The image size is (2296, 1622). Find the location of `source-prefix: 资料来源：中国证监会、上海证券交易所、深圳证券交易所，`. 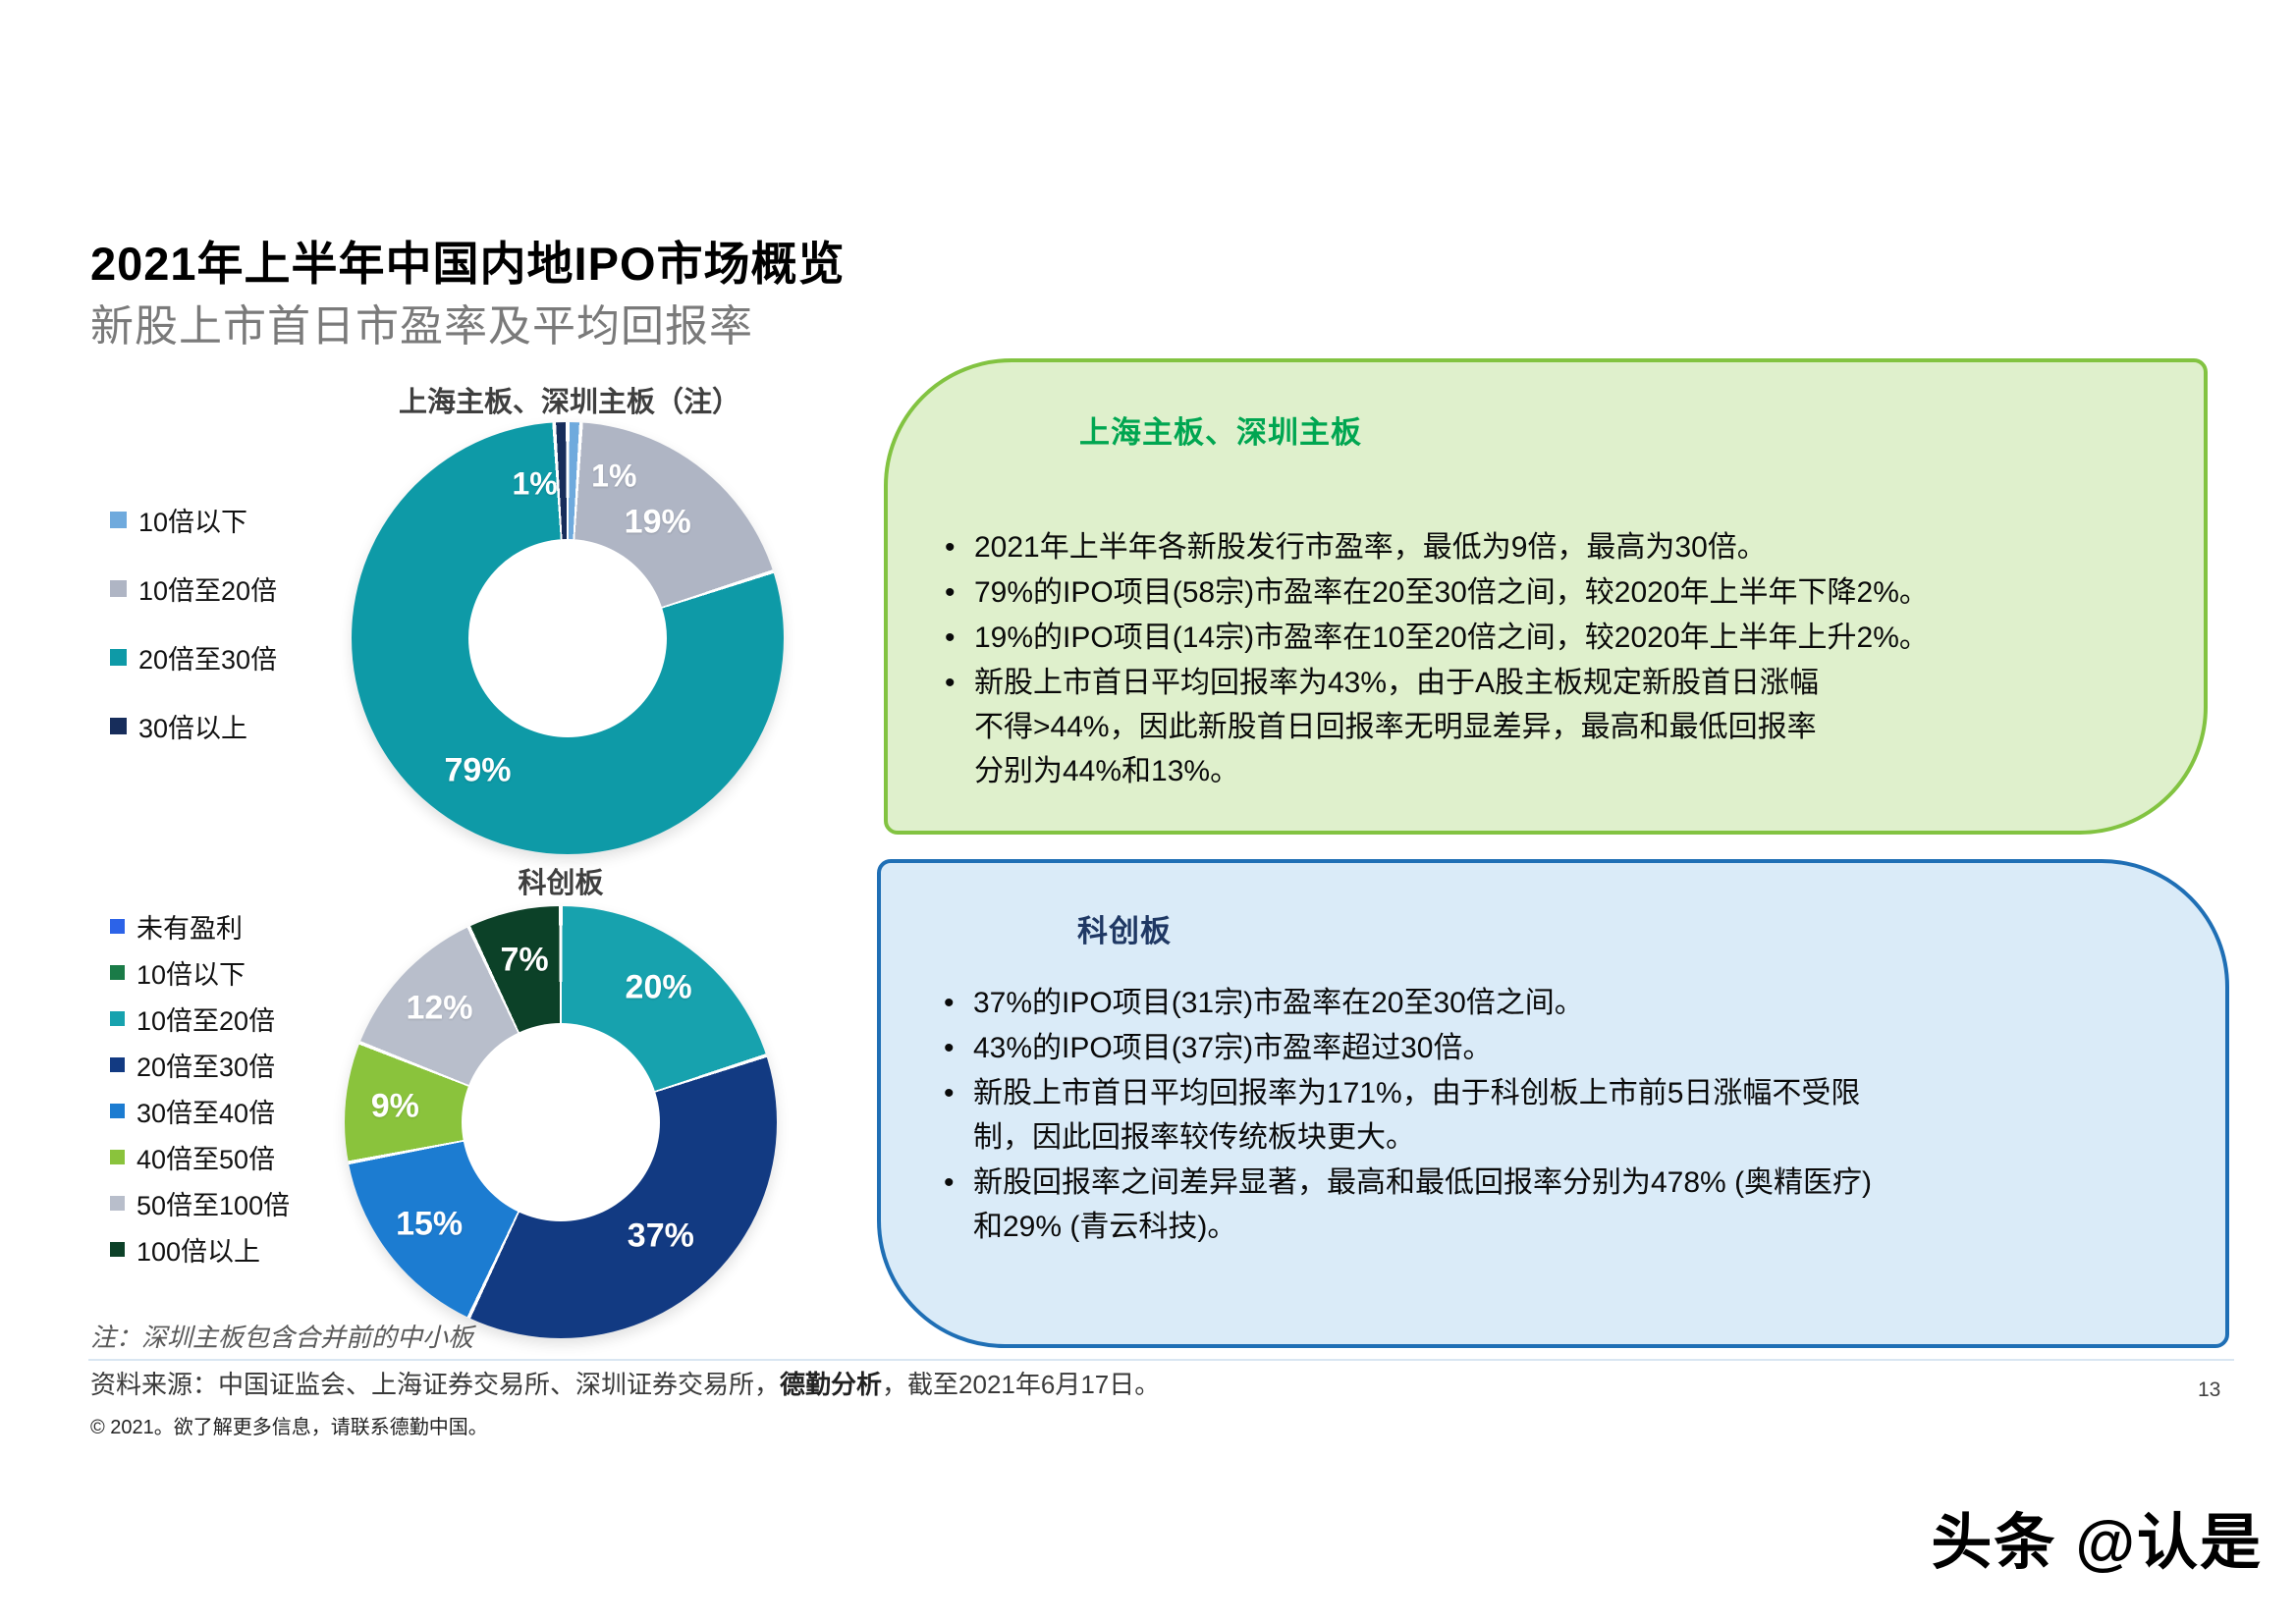

source-prefix: 资料来源：中国证监会、上海证券交易所、深圳证券交易所， is located at coordinates (435, 1384).